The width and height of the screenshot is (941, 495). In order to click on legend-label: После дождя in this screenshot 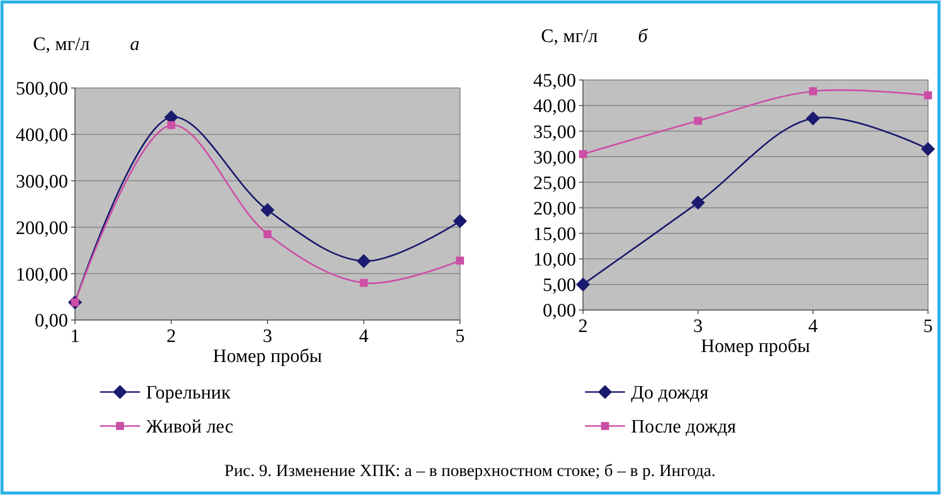, I will do `click(683, 427)`.